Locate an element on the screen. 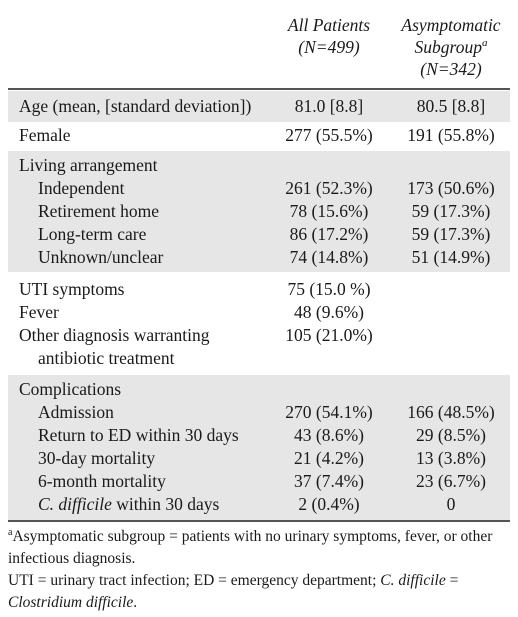 The height and width of the screenshot is (617, 518). table-row-other-diagnosis: Other diagnosis warranting 105 (21.0%) is located at coordinates (259, 335).